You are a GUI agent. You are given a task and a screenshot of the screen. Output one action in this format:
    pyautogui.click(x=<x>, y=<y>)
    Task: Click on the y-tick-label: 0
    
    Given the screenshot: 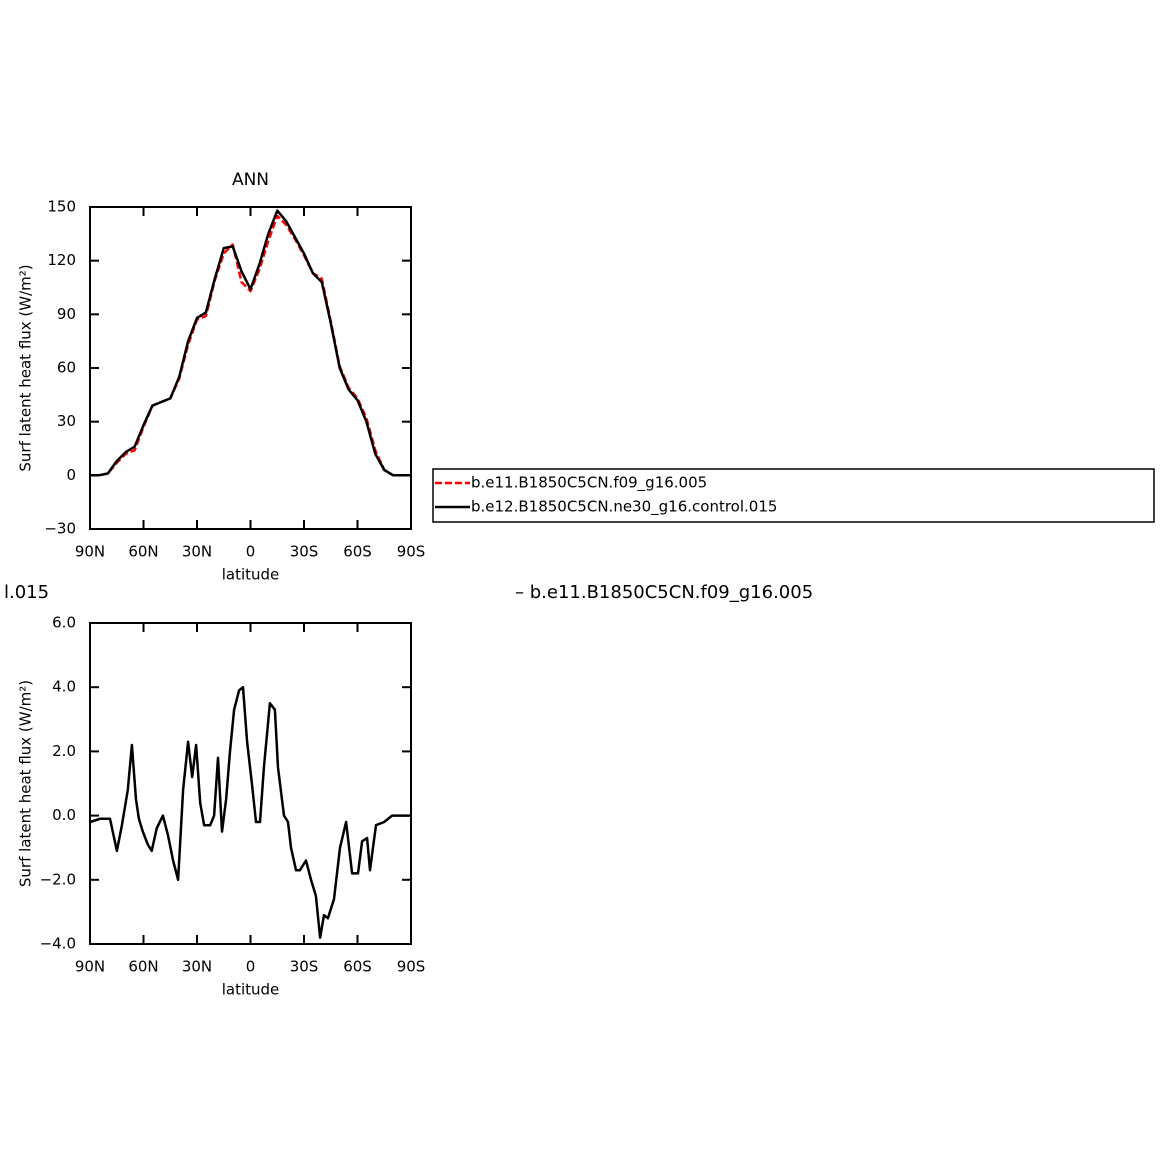 What is the action you would take?
    pyautogui.click(x=71, y=475)
    